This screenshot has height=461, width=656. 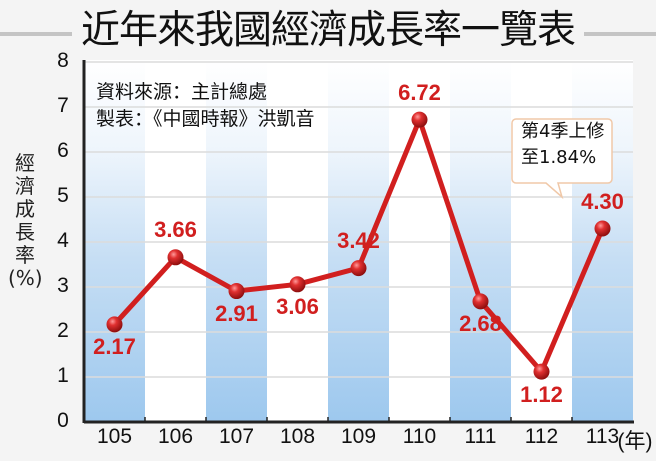 I want to click on y-tick-label: 1, so click(x=63, y=375).